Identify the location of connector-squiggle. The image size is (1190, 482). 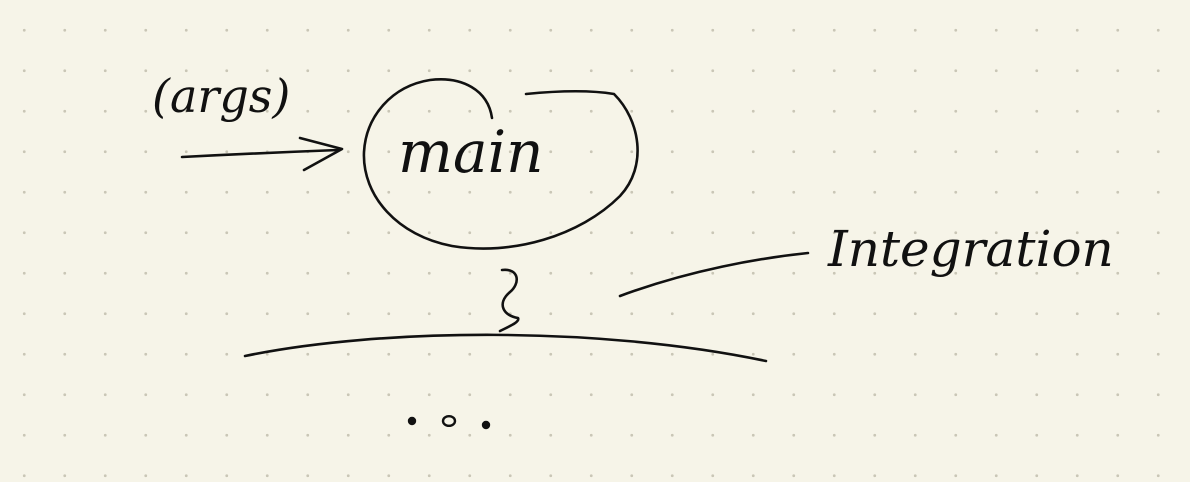
(509, 300).